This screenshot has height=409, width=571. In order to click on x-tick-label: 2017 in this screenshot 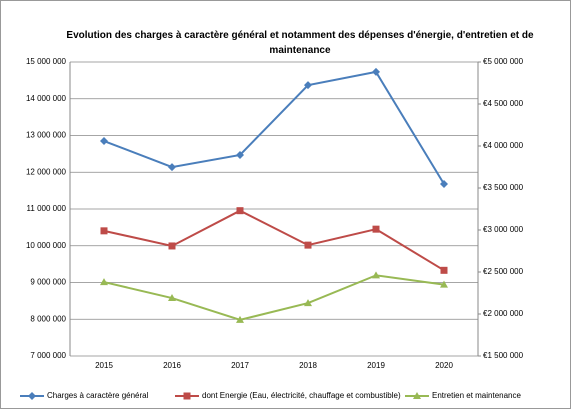, I will do `click(240, 365)`.